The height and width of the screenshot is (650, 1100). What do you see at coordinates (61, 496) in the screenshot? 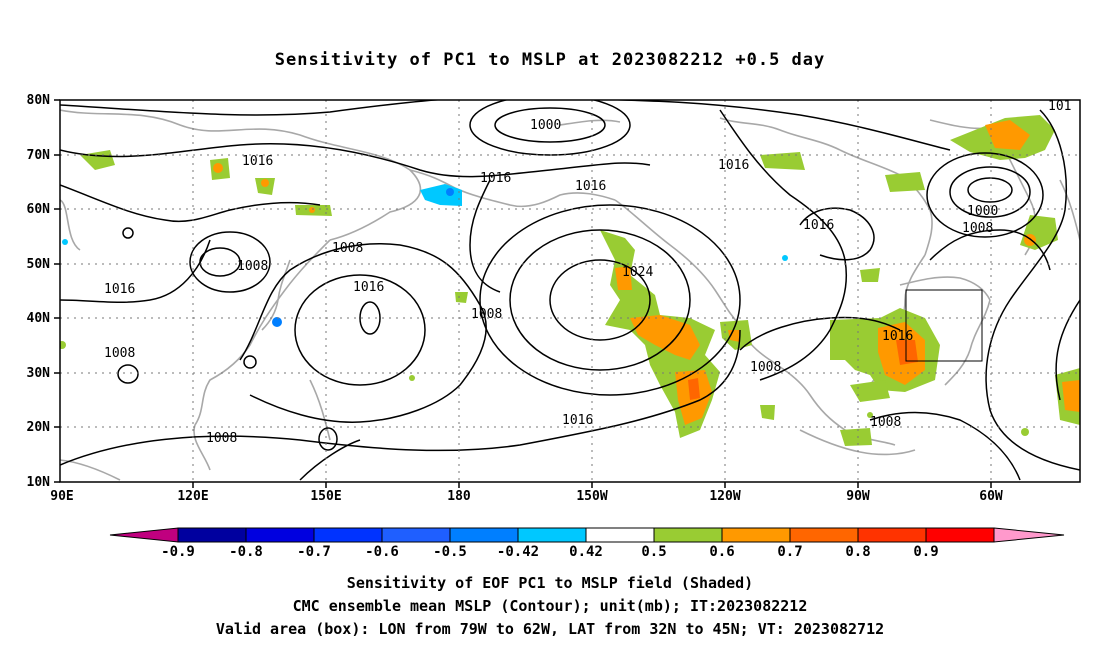
I see `lon-label: 90E` at bounding box center [61, 496].